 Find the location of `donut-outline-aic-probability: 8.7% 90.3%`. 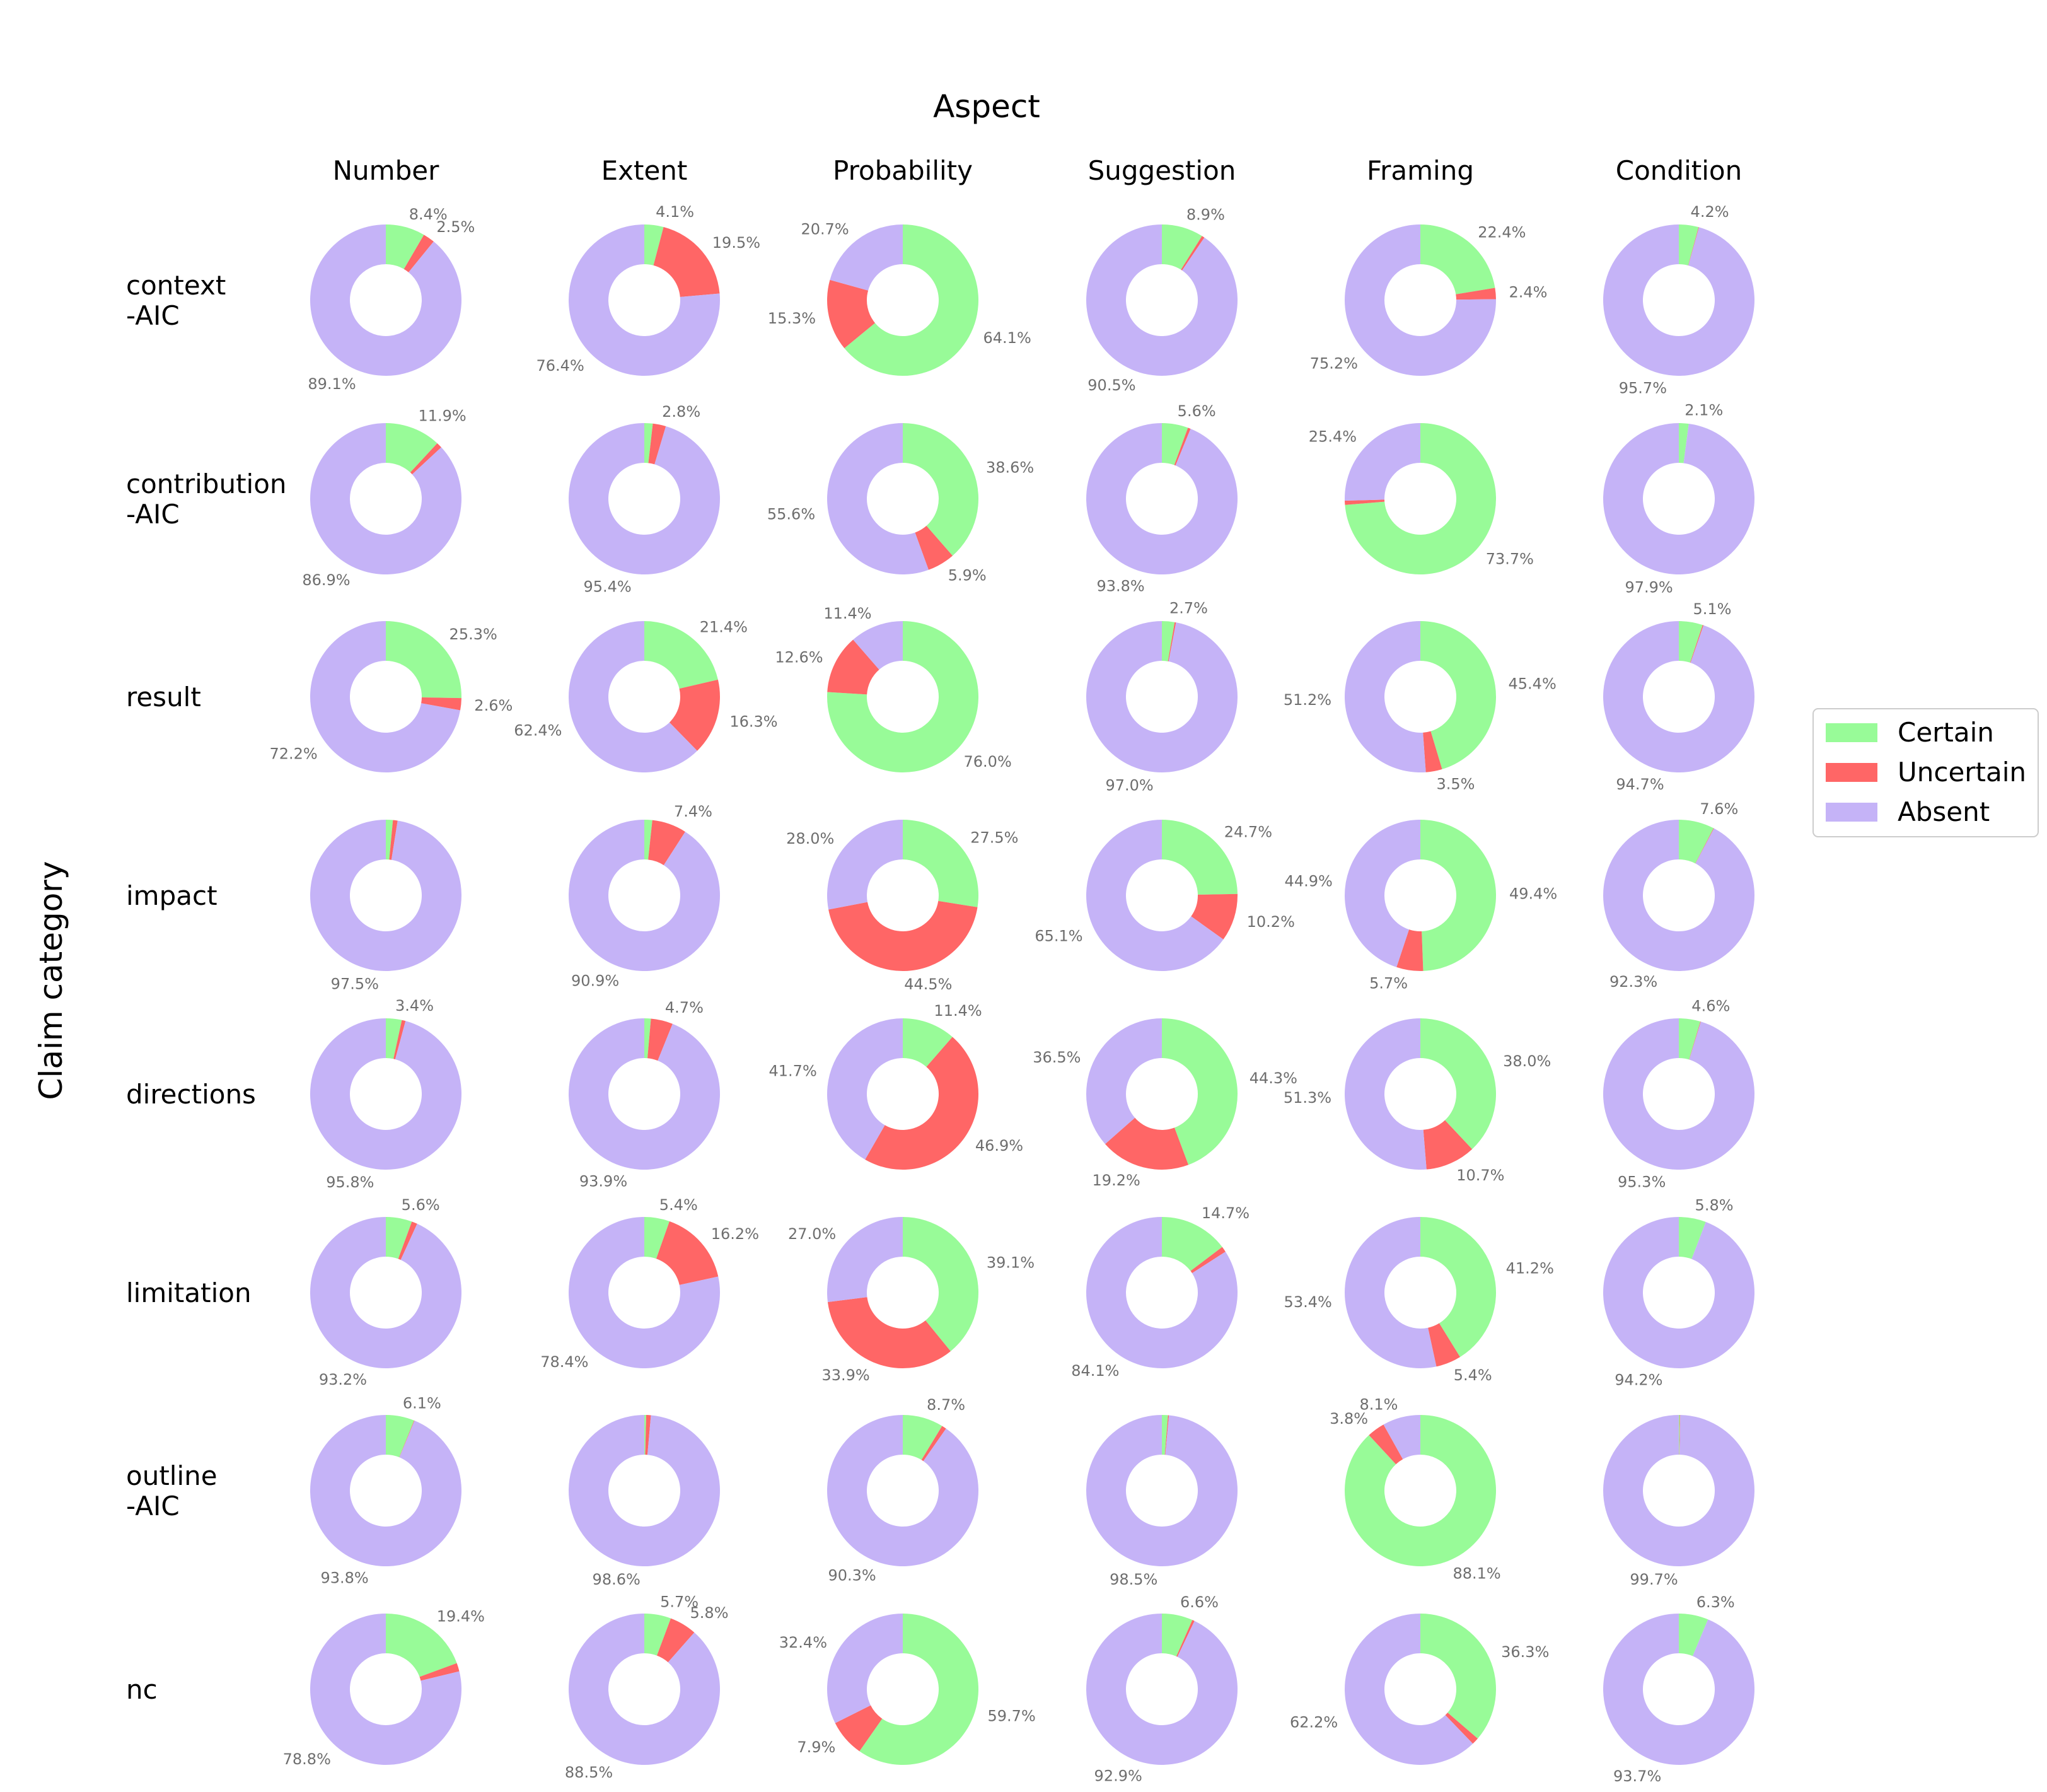

donut-outline-aic-probability: 8.7% 90.3% is located at coordinates (903, 1490).